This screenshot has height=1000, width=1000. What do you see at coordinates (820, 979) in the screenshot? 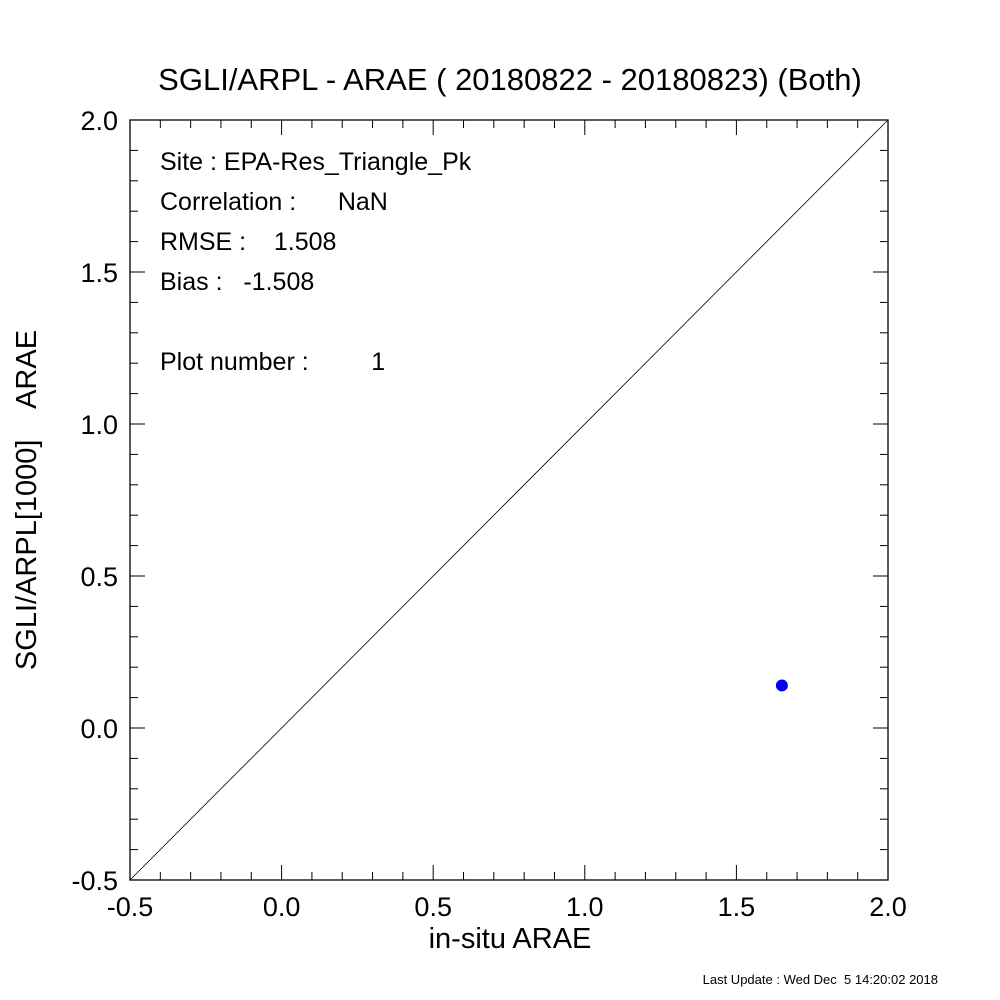
I see `last-update-footer: Last Update : Wed Dec 5 14:20:02 2018` at bounding box center [820, 979].